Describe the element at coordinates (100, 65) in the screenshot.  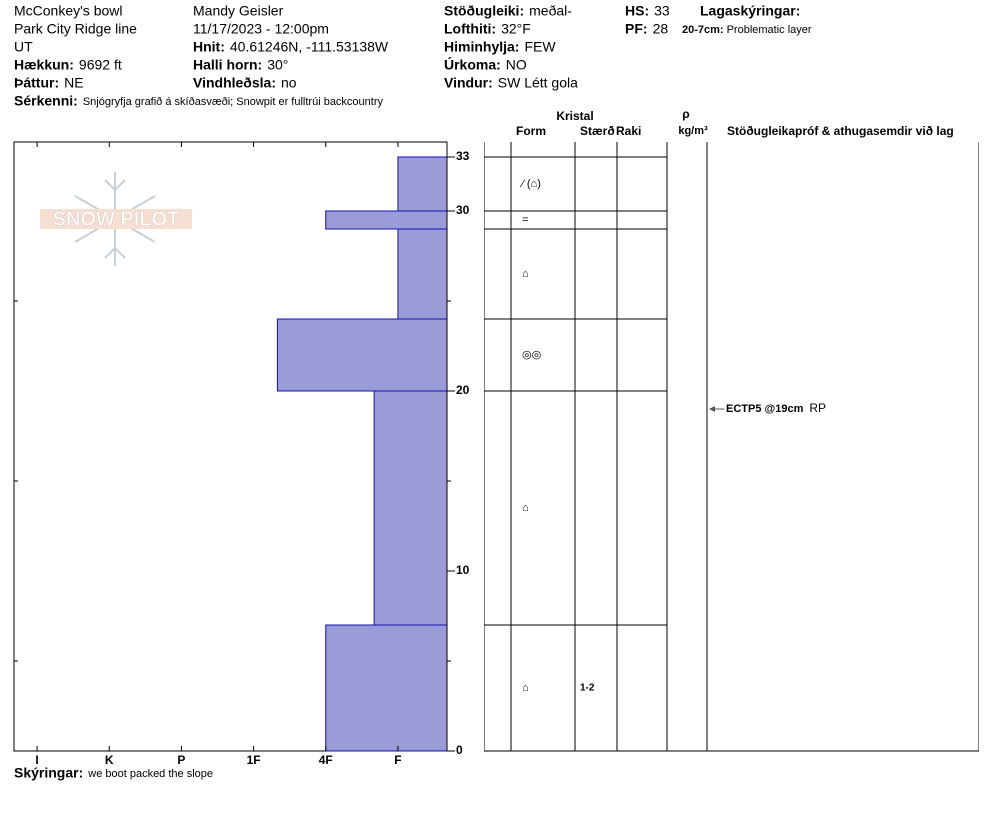
I see `field-value: 9692 ft` at that location.